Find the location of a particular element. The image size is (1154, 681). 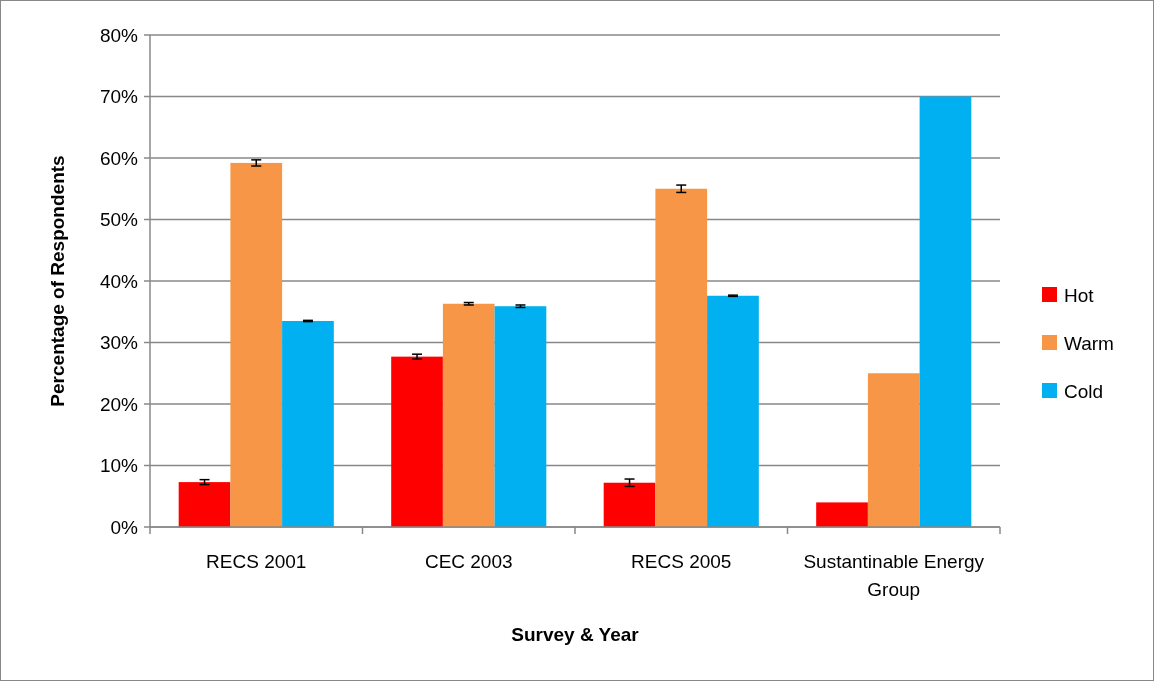

y-tick-label: 80% is located at coordinates (119, 35).